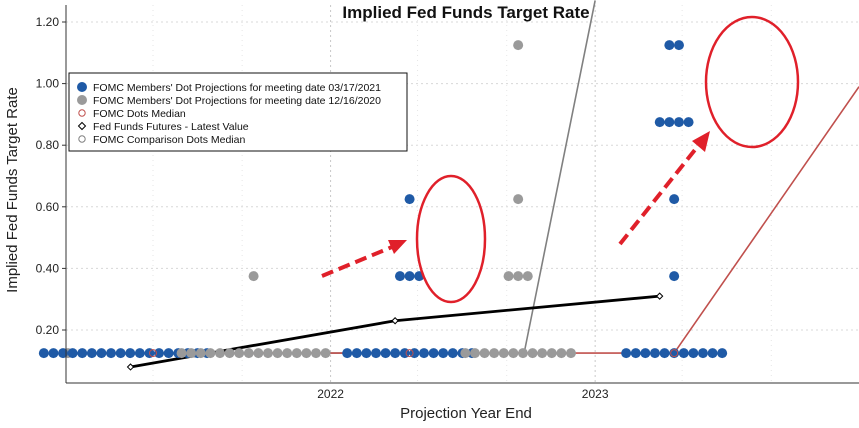  Describe the element at coordinates (48, 22) in the screenshot. I see `y-tick-label: 1.20` at that location.